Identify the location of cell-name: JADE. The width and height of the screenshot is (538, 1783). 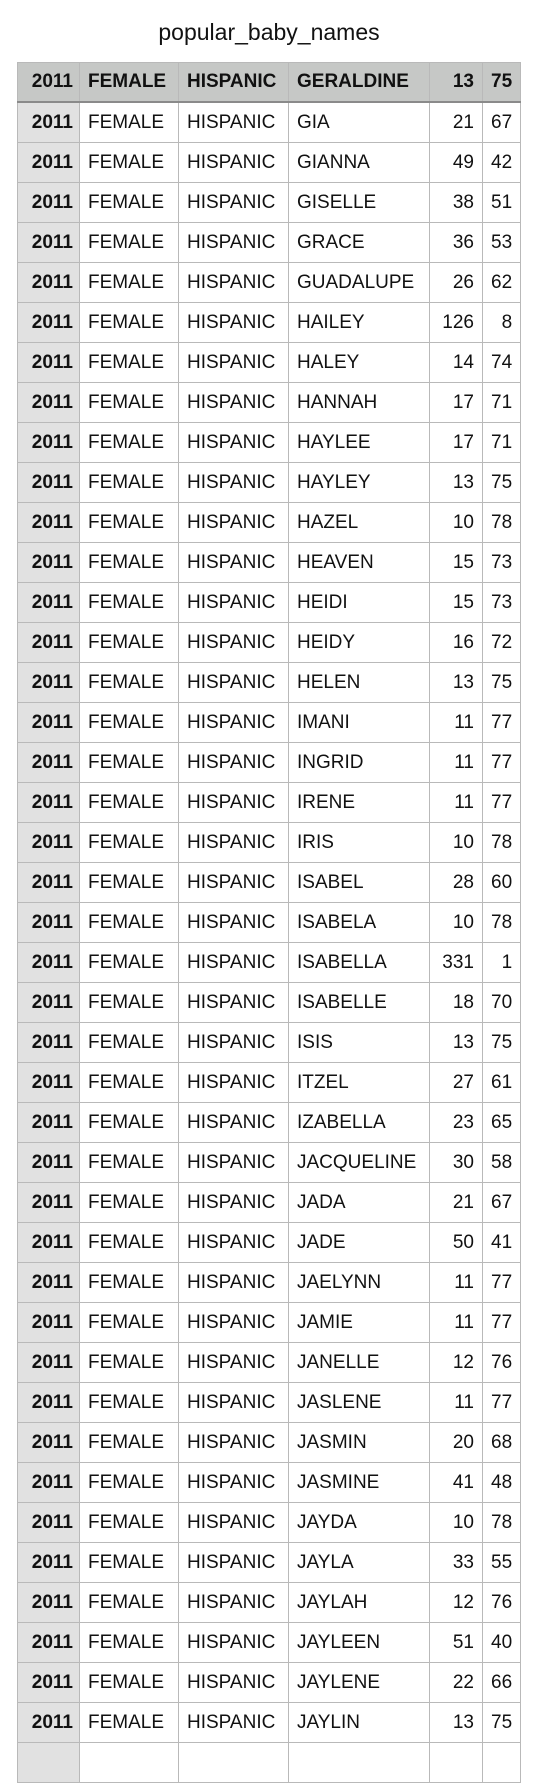
(359, 1242).